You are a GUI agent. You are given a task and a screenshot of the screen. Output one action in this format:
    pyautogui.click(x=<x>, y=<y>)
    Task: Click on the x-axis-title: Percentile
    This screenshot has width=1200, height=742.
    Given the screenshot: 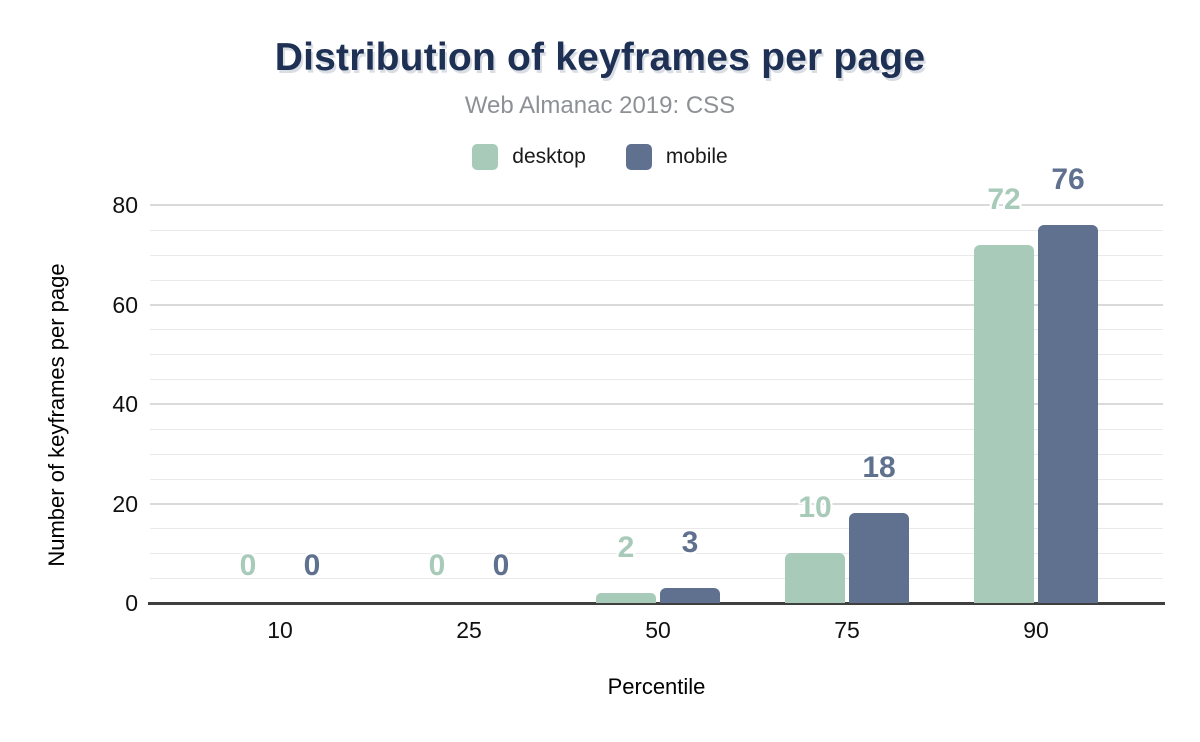 What is the action you would take?
    pyautogui.click(x=656, y=686)
    